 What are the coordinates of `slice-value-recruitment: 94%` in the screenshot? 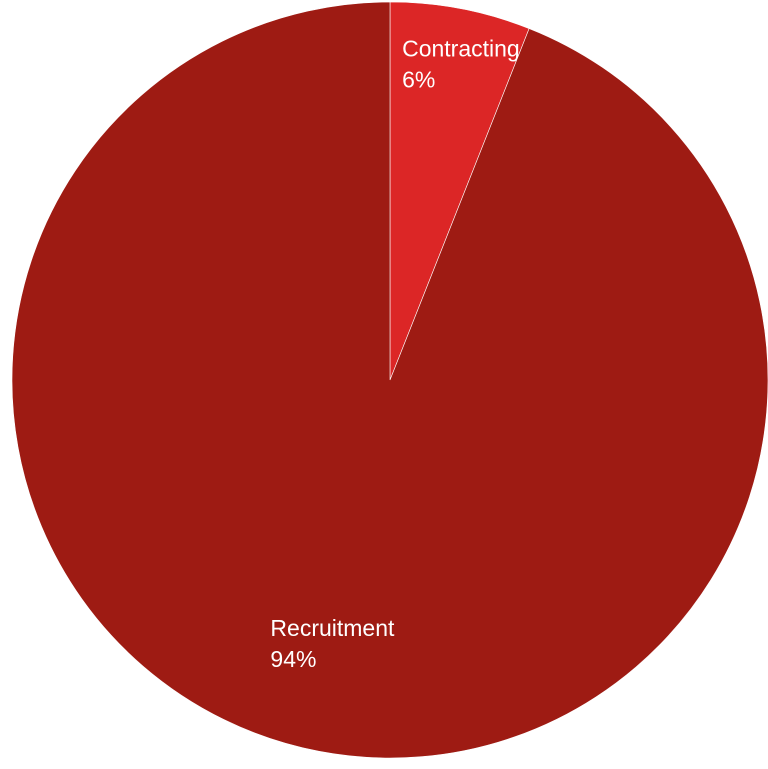 It's located at (293, 659).